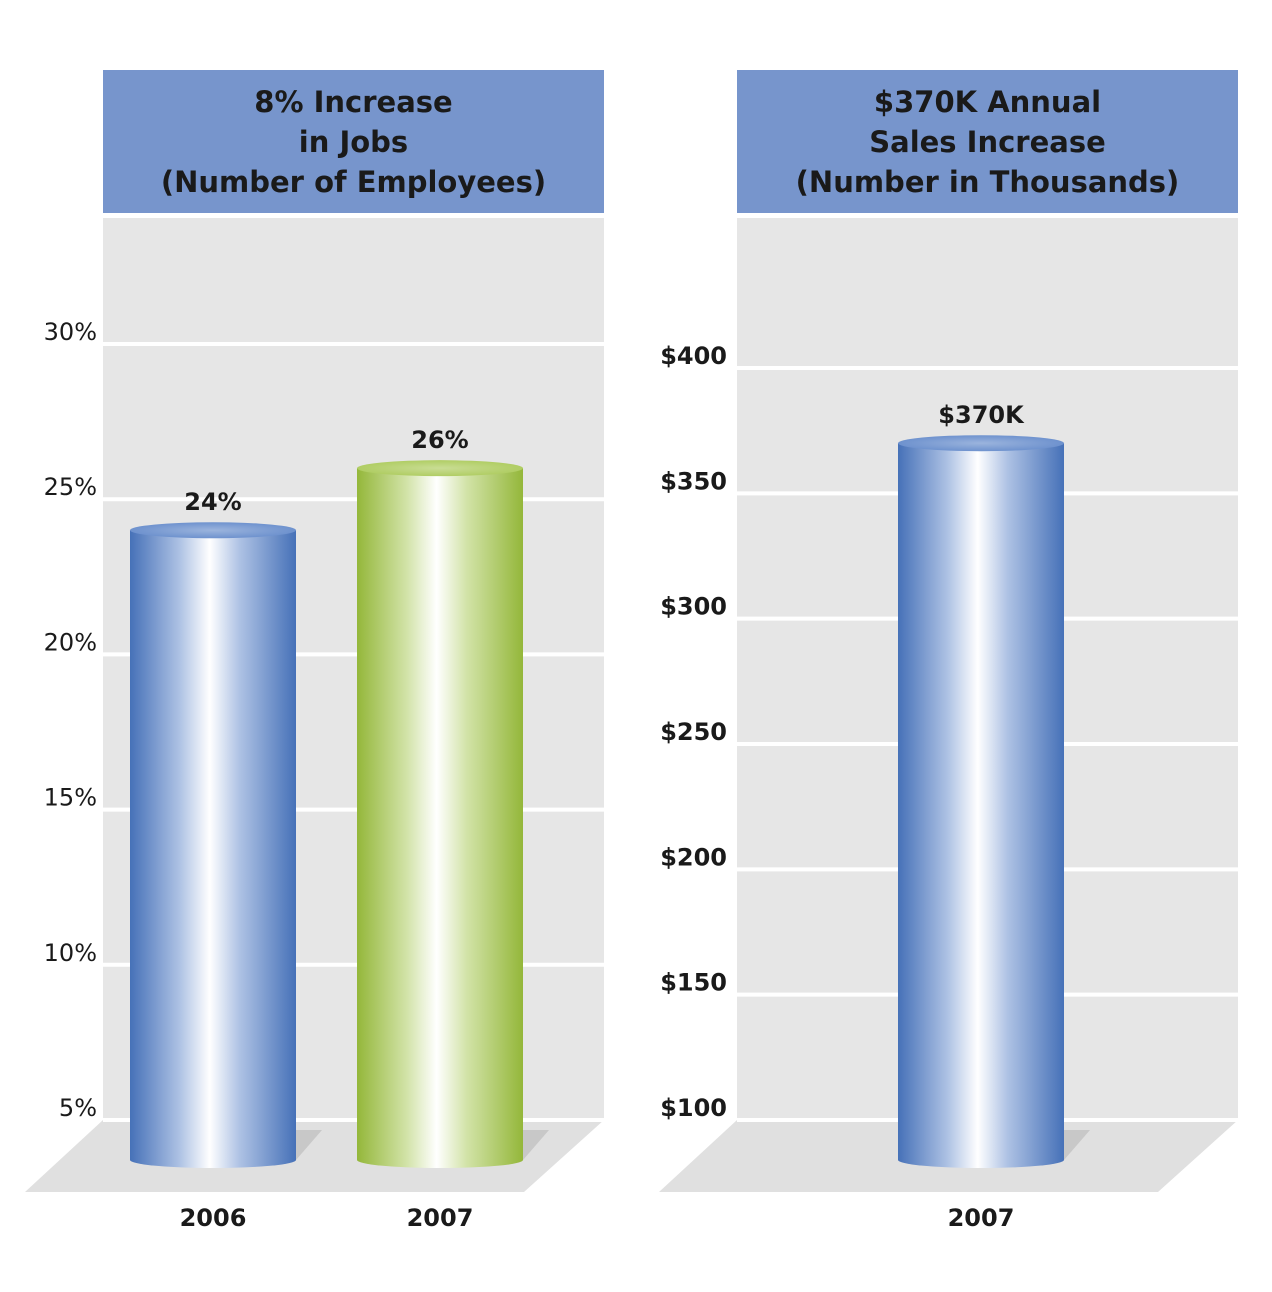 Image resolution: width=1272 pixels, height=1292 pixels. Describe the element at coordinates (981, 805) in the screenshot. I see `sales-bar-2007` at that location.